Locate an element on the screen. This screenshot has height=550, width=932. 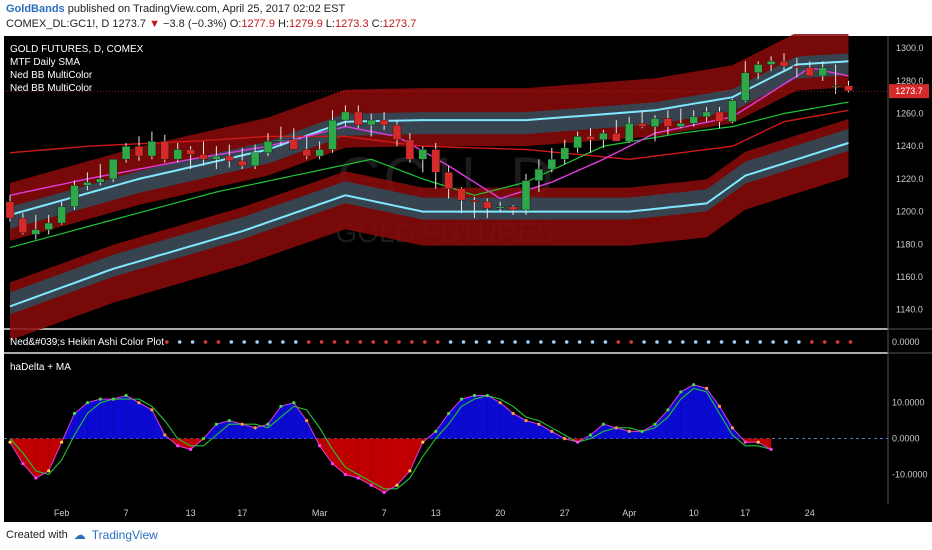
time-tick-label: Feb is located at coordinates (62, 513).